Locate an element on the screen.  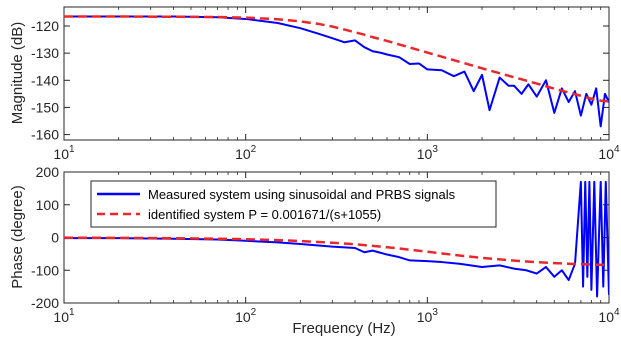
magnitude-y-tick-label: -140 is located at coordinates (45, 80).